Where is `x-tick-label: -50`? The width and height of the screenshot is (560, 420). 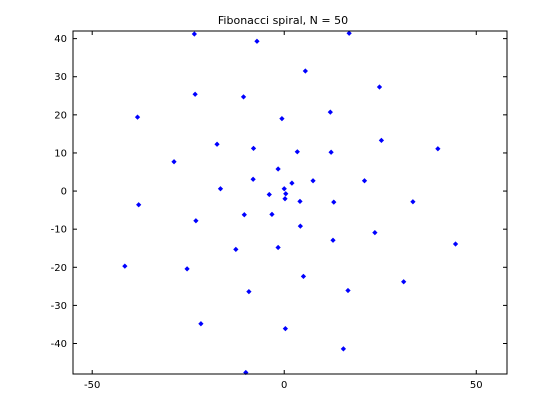 x-tick-label: -50 is located at coordinates (92, 385).